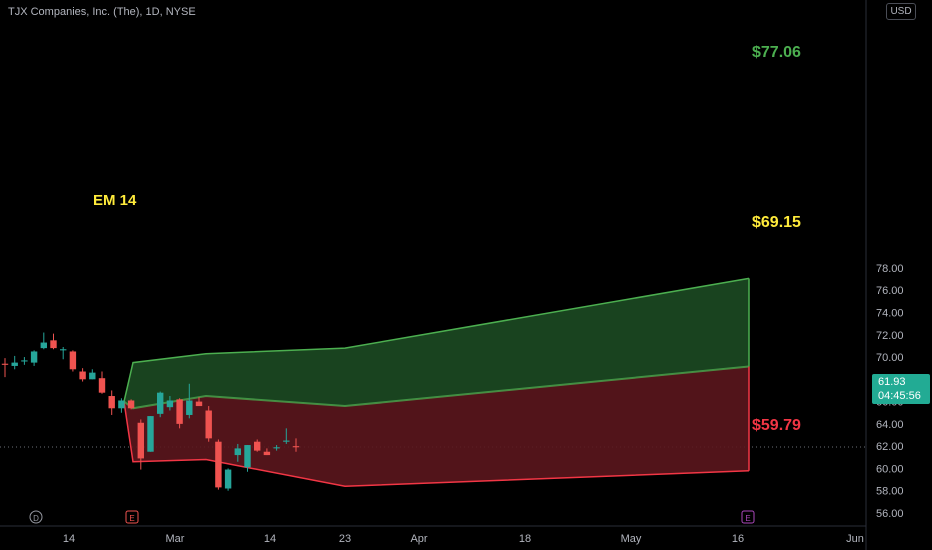 This screenshot has height=550, width=932. Describe the element at coordinates (776, 425) in the screenshot. I see `lower-target-label: $59.79` at that location.